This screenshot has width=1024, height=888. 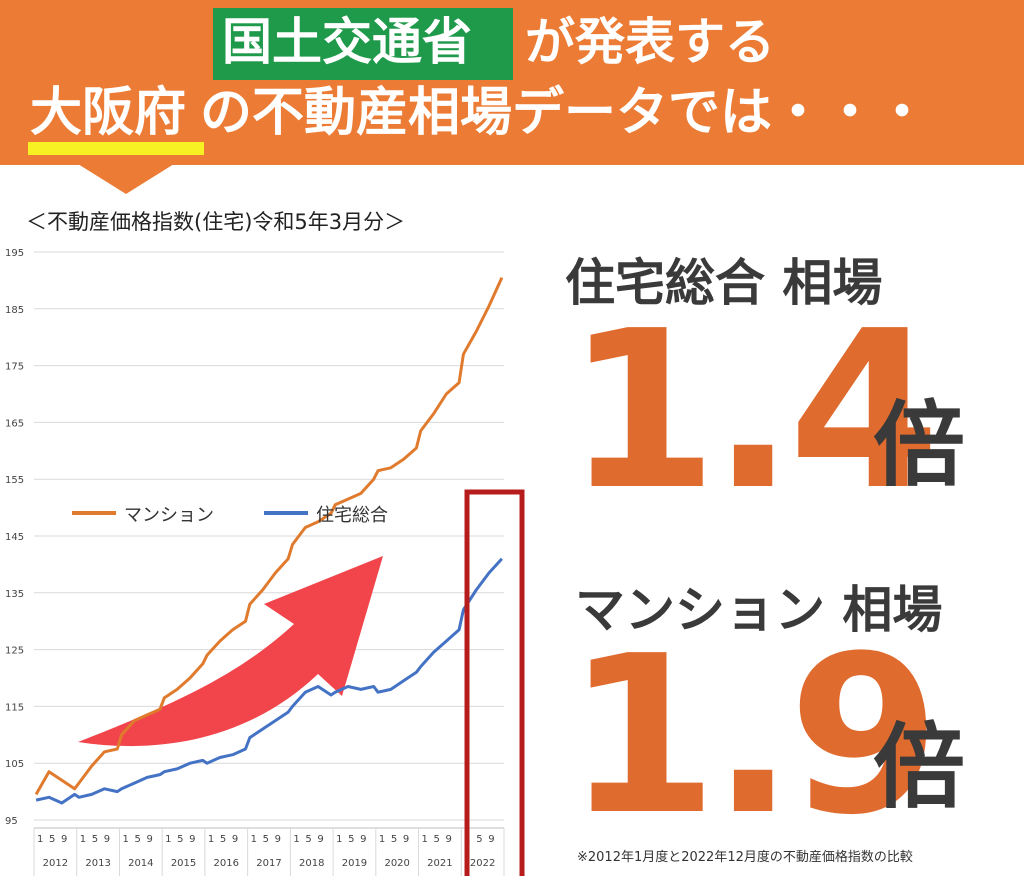 I want to click on x-year-label: 2015, so click(x=183, y=863).